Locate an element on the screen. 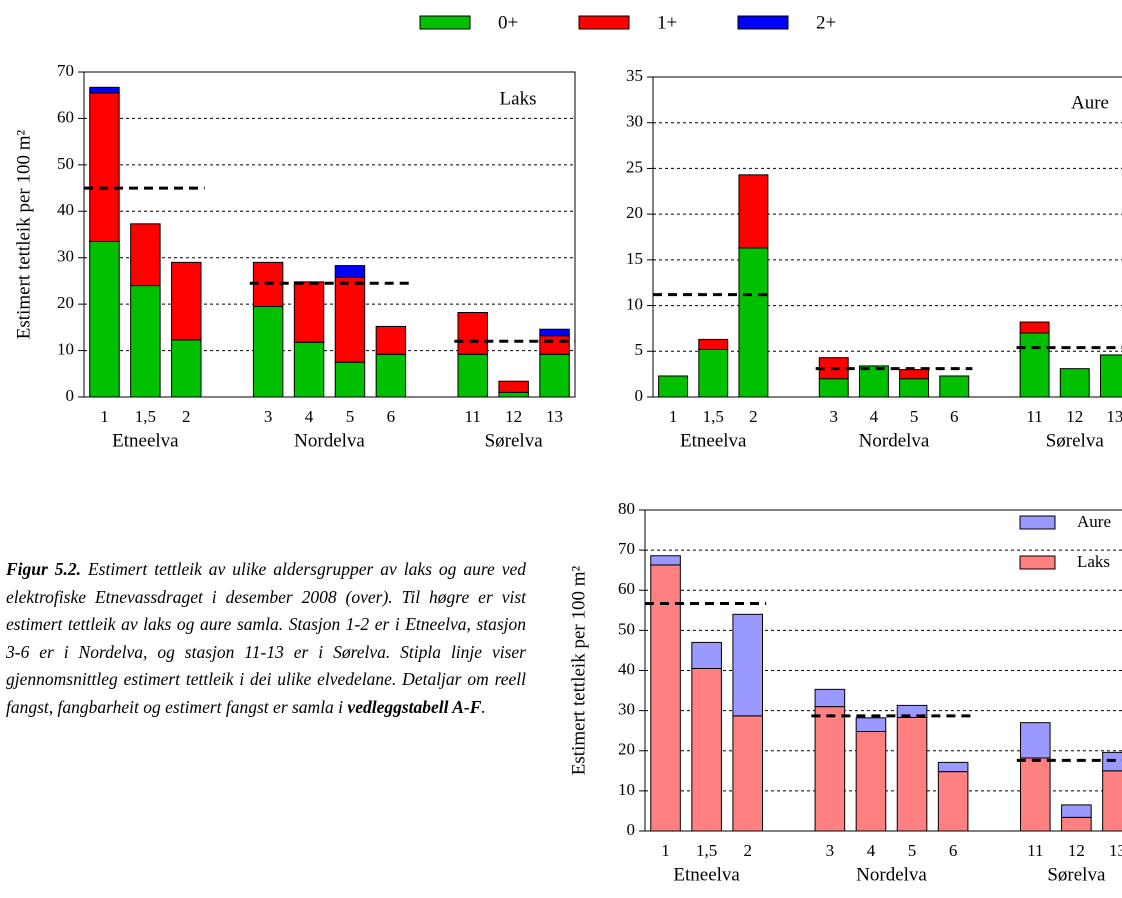 The width and height of the screenshot is (1122, 898). caption-label: Figur 5.2. is located at coordinates (44, 569).